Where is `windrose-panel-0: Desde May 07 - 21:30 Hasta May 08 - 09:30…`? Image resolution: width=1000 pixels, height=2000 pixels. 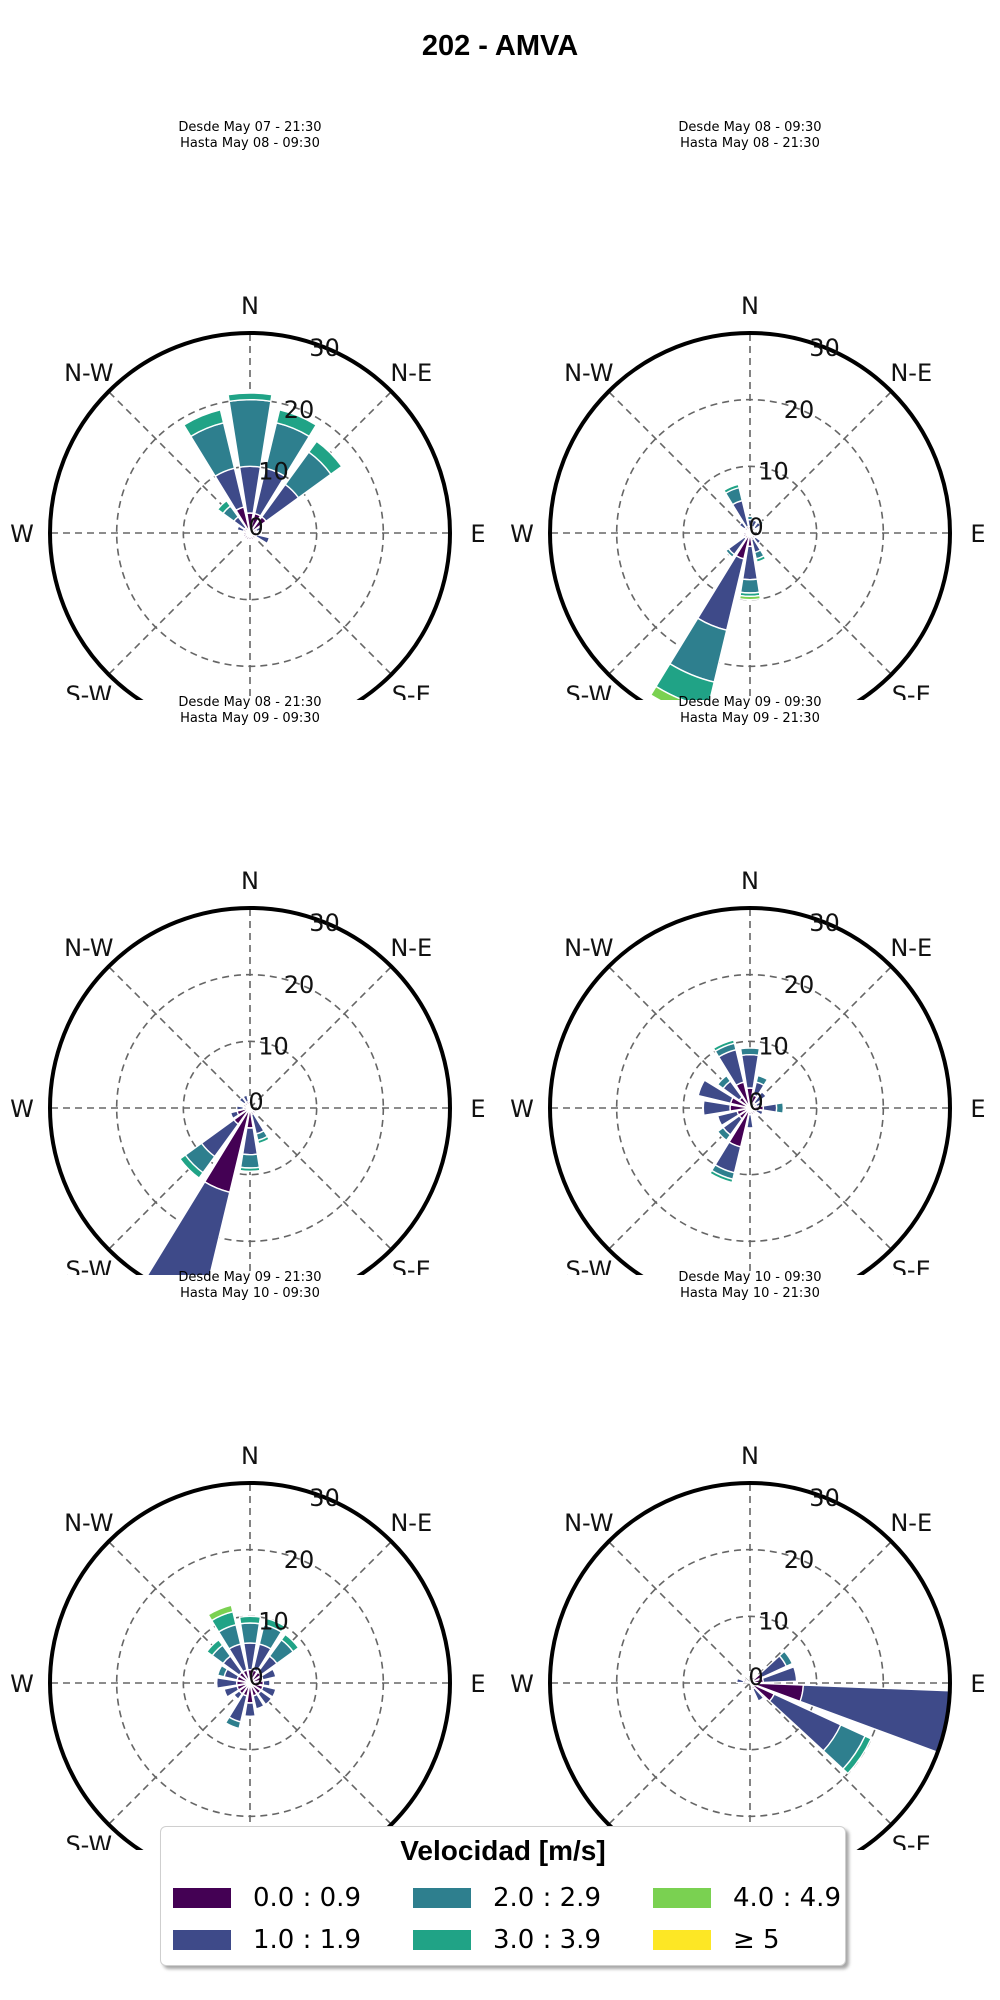
windrose-panel-0: Desde May 07 - 21:30 Hasta May 08 - 09:30… is located at coordinates (250, 410).